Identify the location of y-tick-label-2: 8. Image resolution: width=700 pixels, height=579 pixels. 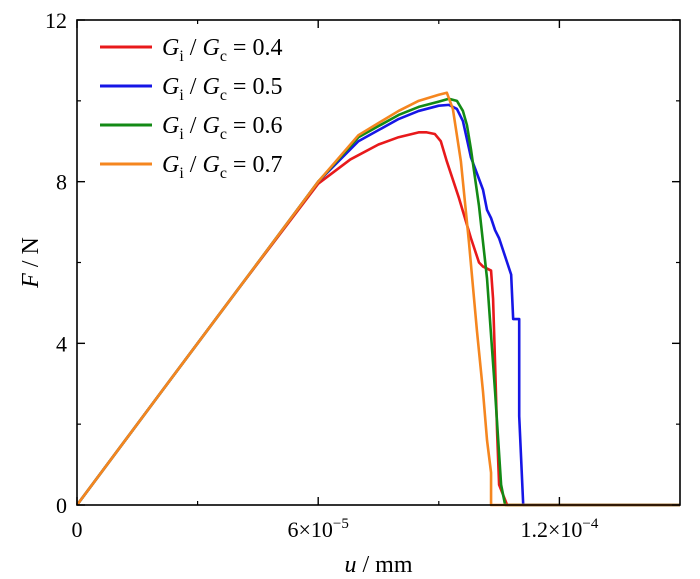
(61, 182).